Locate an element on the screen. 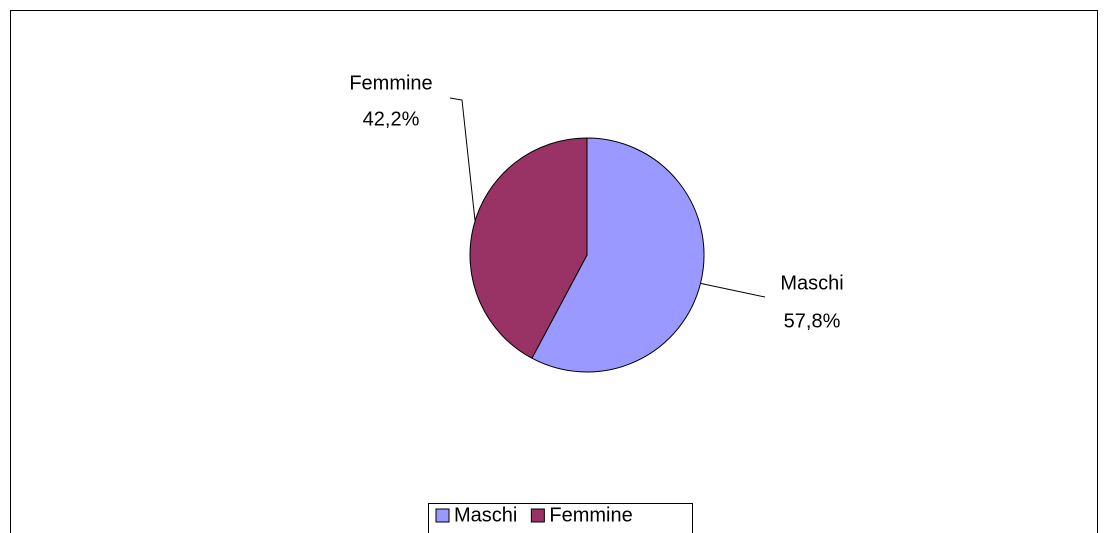  legend-label: Femmine is located at coordinates (590, 515).